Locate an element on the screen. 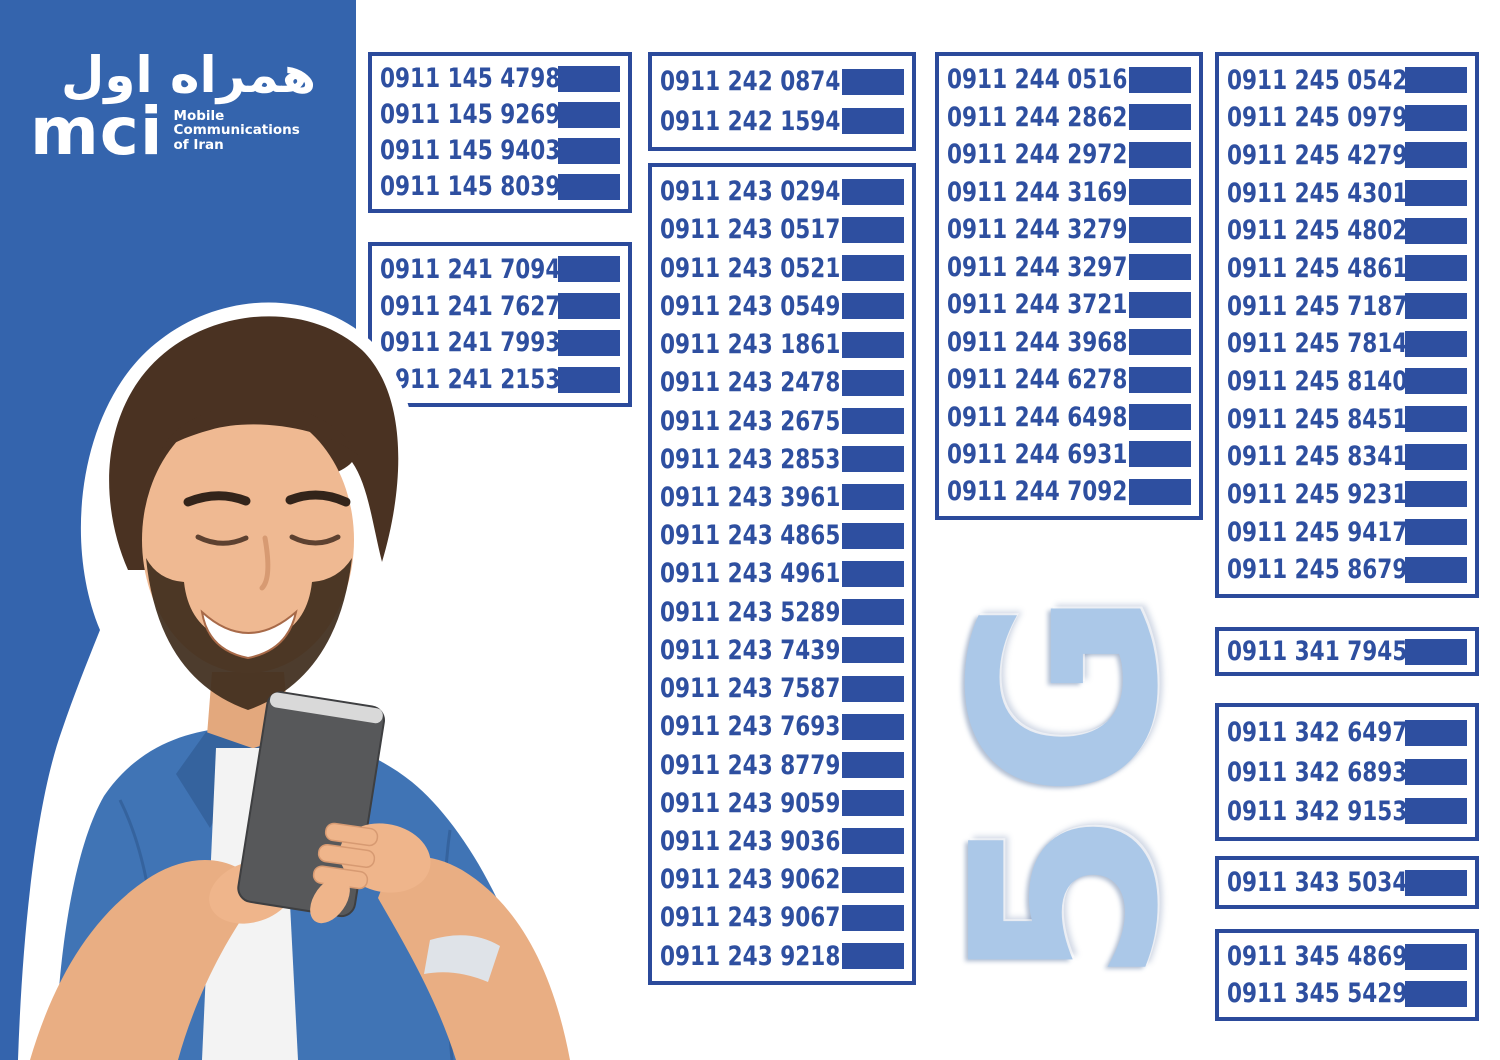 This screenshot has height=1060, width=1500. phone-number: 0911 243 9067 is located at coordinates (750, 918).